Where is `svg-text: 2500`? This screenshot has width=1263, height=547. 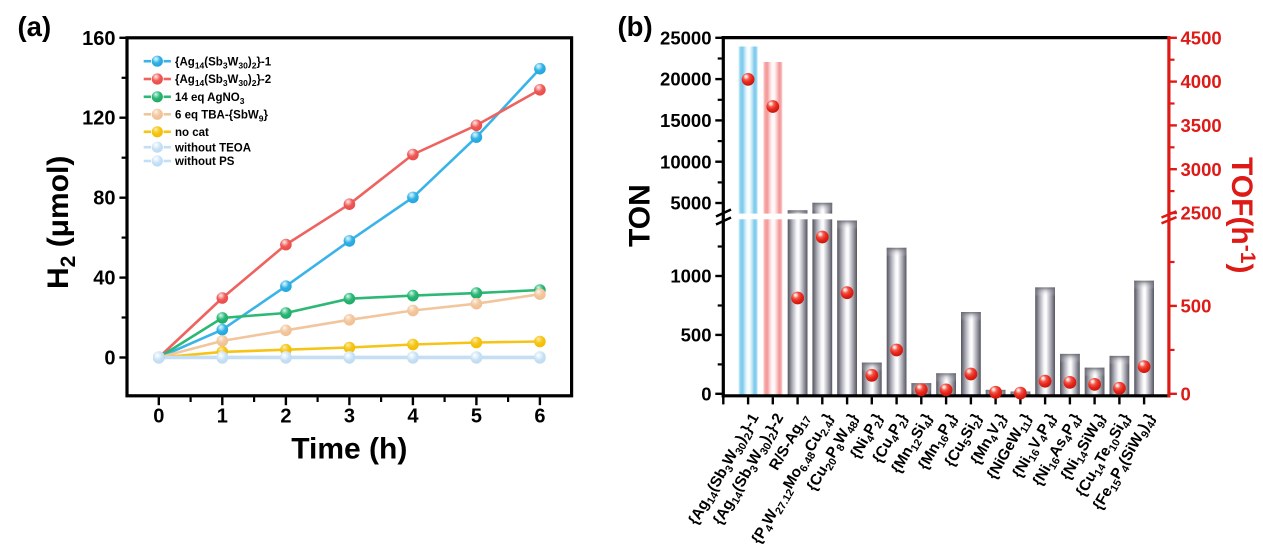
svg-text: 2500 is located at coordinates (1201, 213).